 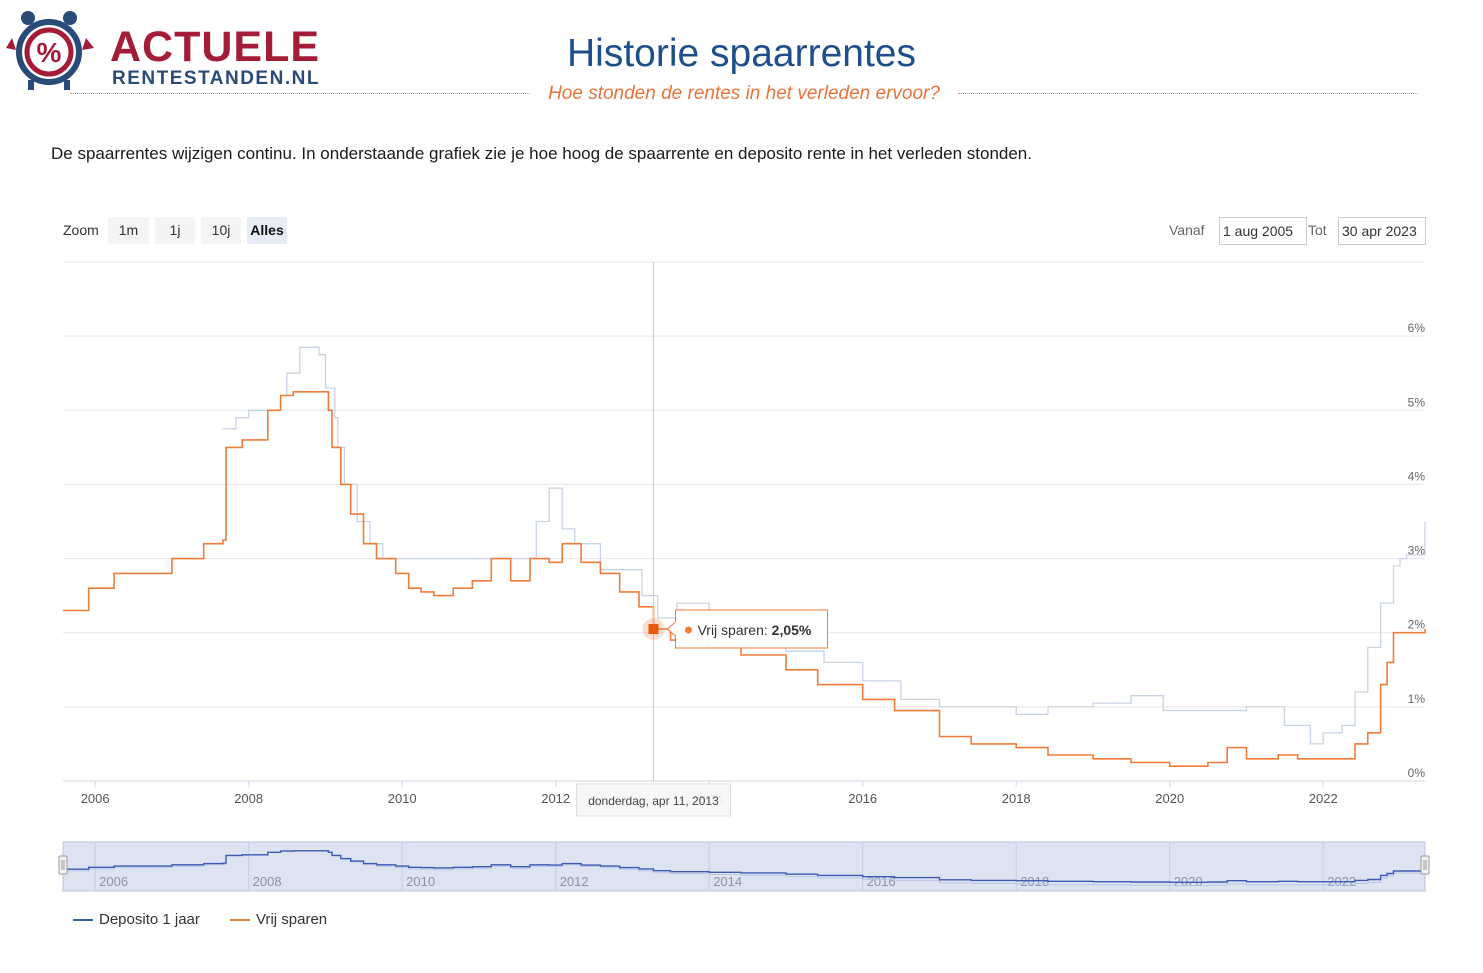 I want to click on zoom-button-1j: 1j, so click(x=175, y=230).